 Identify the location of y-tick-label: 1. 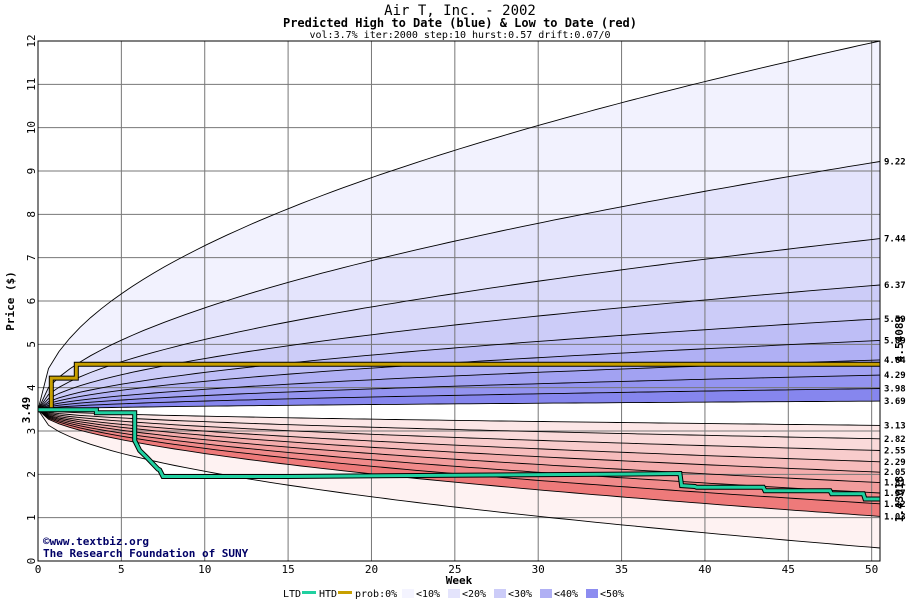
(31, 517).